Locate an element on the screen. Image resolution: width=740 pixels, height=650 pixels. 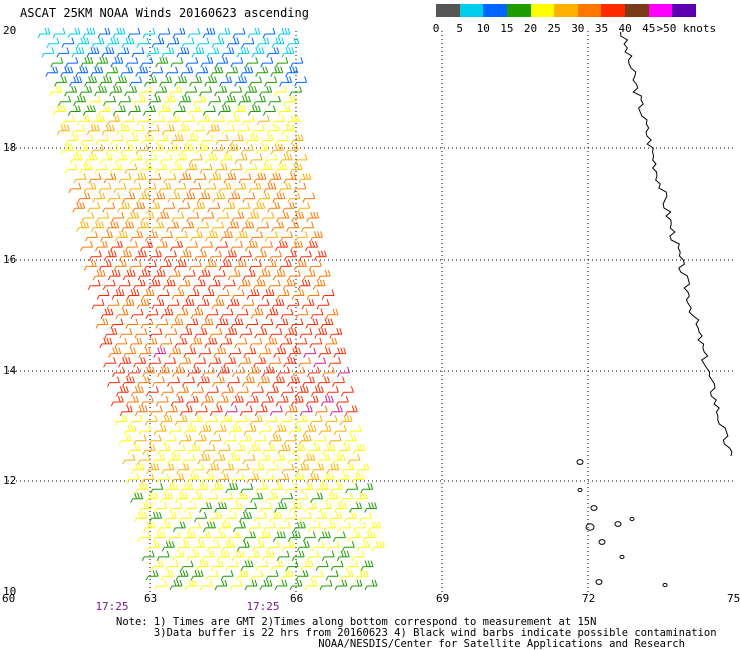
lat-tick-label: 18 is located at coordinates (10, 147).